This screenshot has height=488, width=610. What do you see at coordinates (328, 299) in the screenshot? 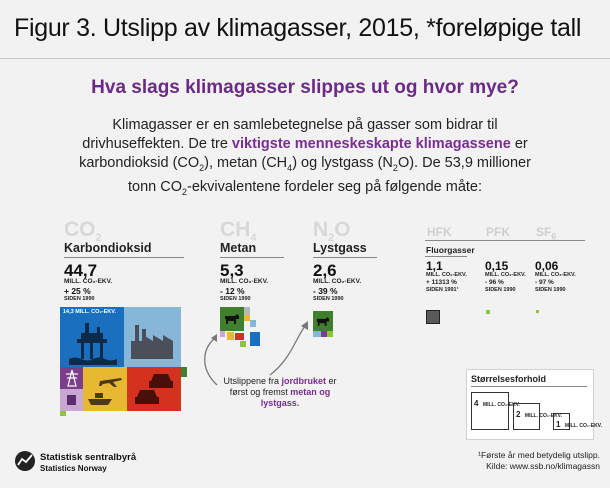
I see `n2o-since: SIDEN 1990` at bounding box center [328, 299].